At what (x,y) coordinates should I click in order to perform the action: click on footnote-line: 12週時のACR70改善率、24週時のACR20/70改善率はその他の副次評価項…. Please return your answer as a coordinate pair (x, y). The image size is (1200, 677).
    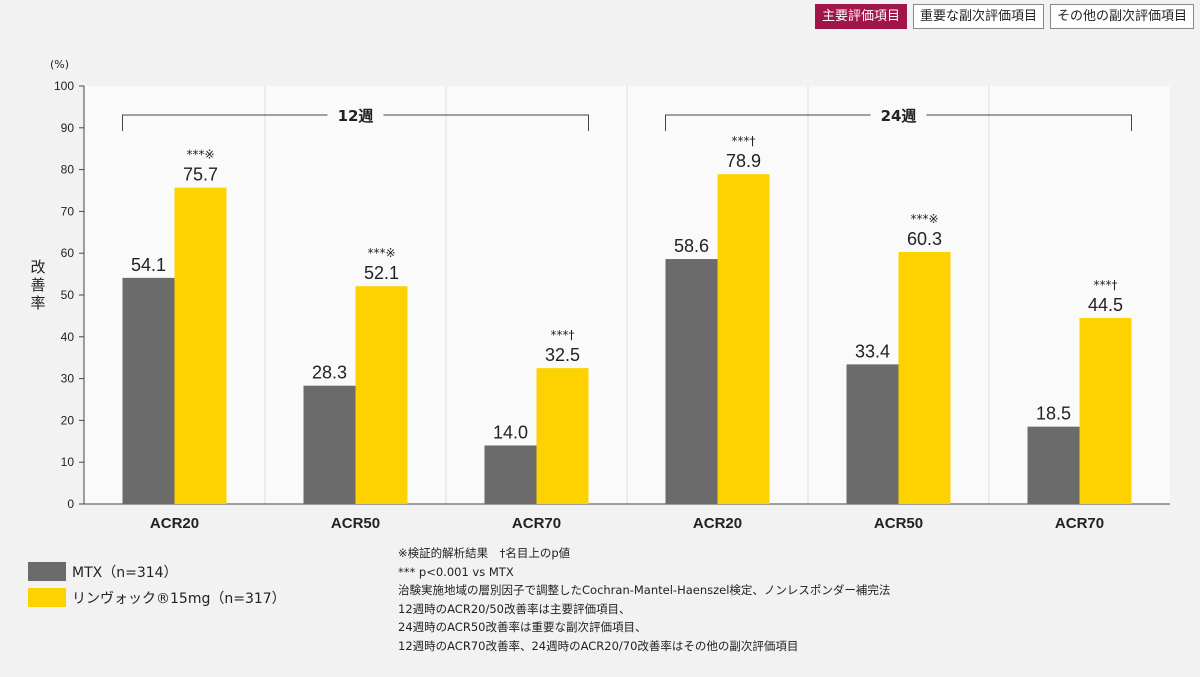
    Looking at the image, I should click on (598, 645).